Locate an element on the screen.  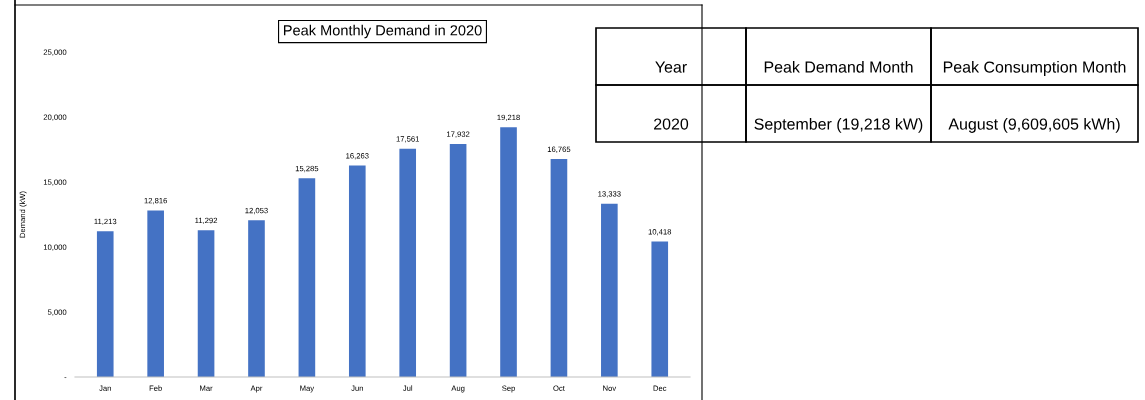
text: Peak Consumption Month is located at coordinates (1034, 68).